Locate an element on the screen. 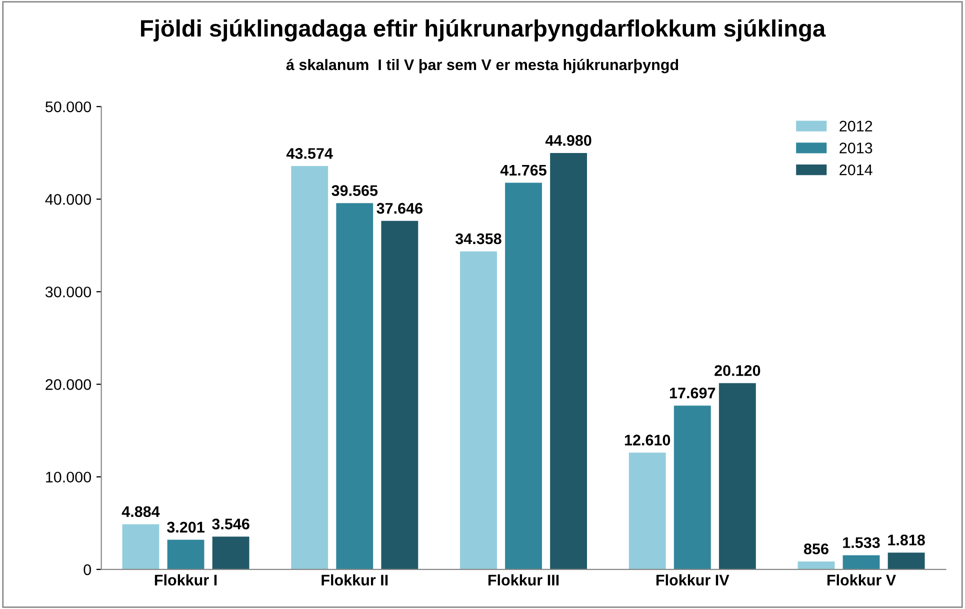 The width and height of the screenshot is (965, 609). y-tick-label: 10.000 is located at coordinates (69, 477).